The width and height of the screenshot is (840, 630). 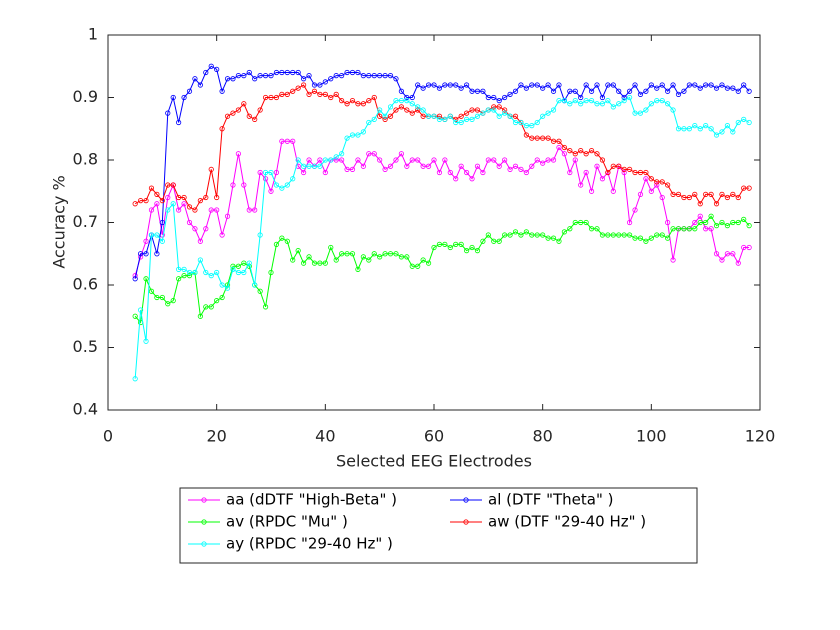 I want to click on y-tick-label: 0.7, so click(x=85, y=221).